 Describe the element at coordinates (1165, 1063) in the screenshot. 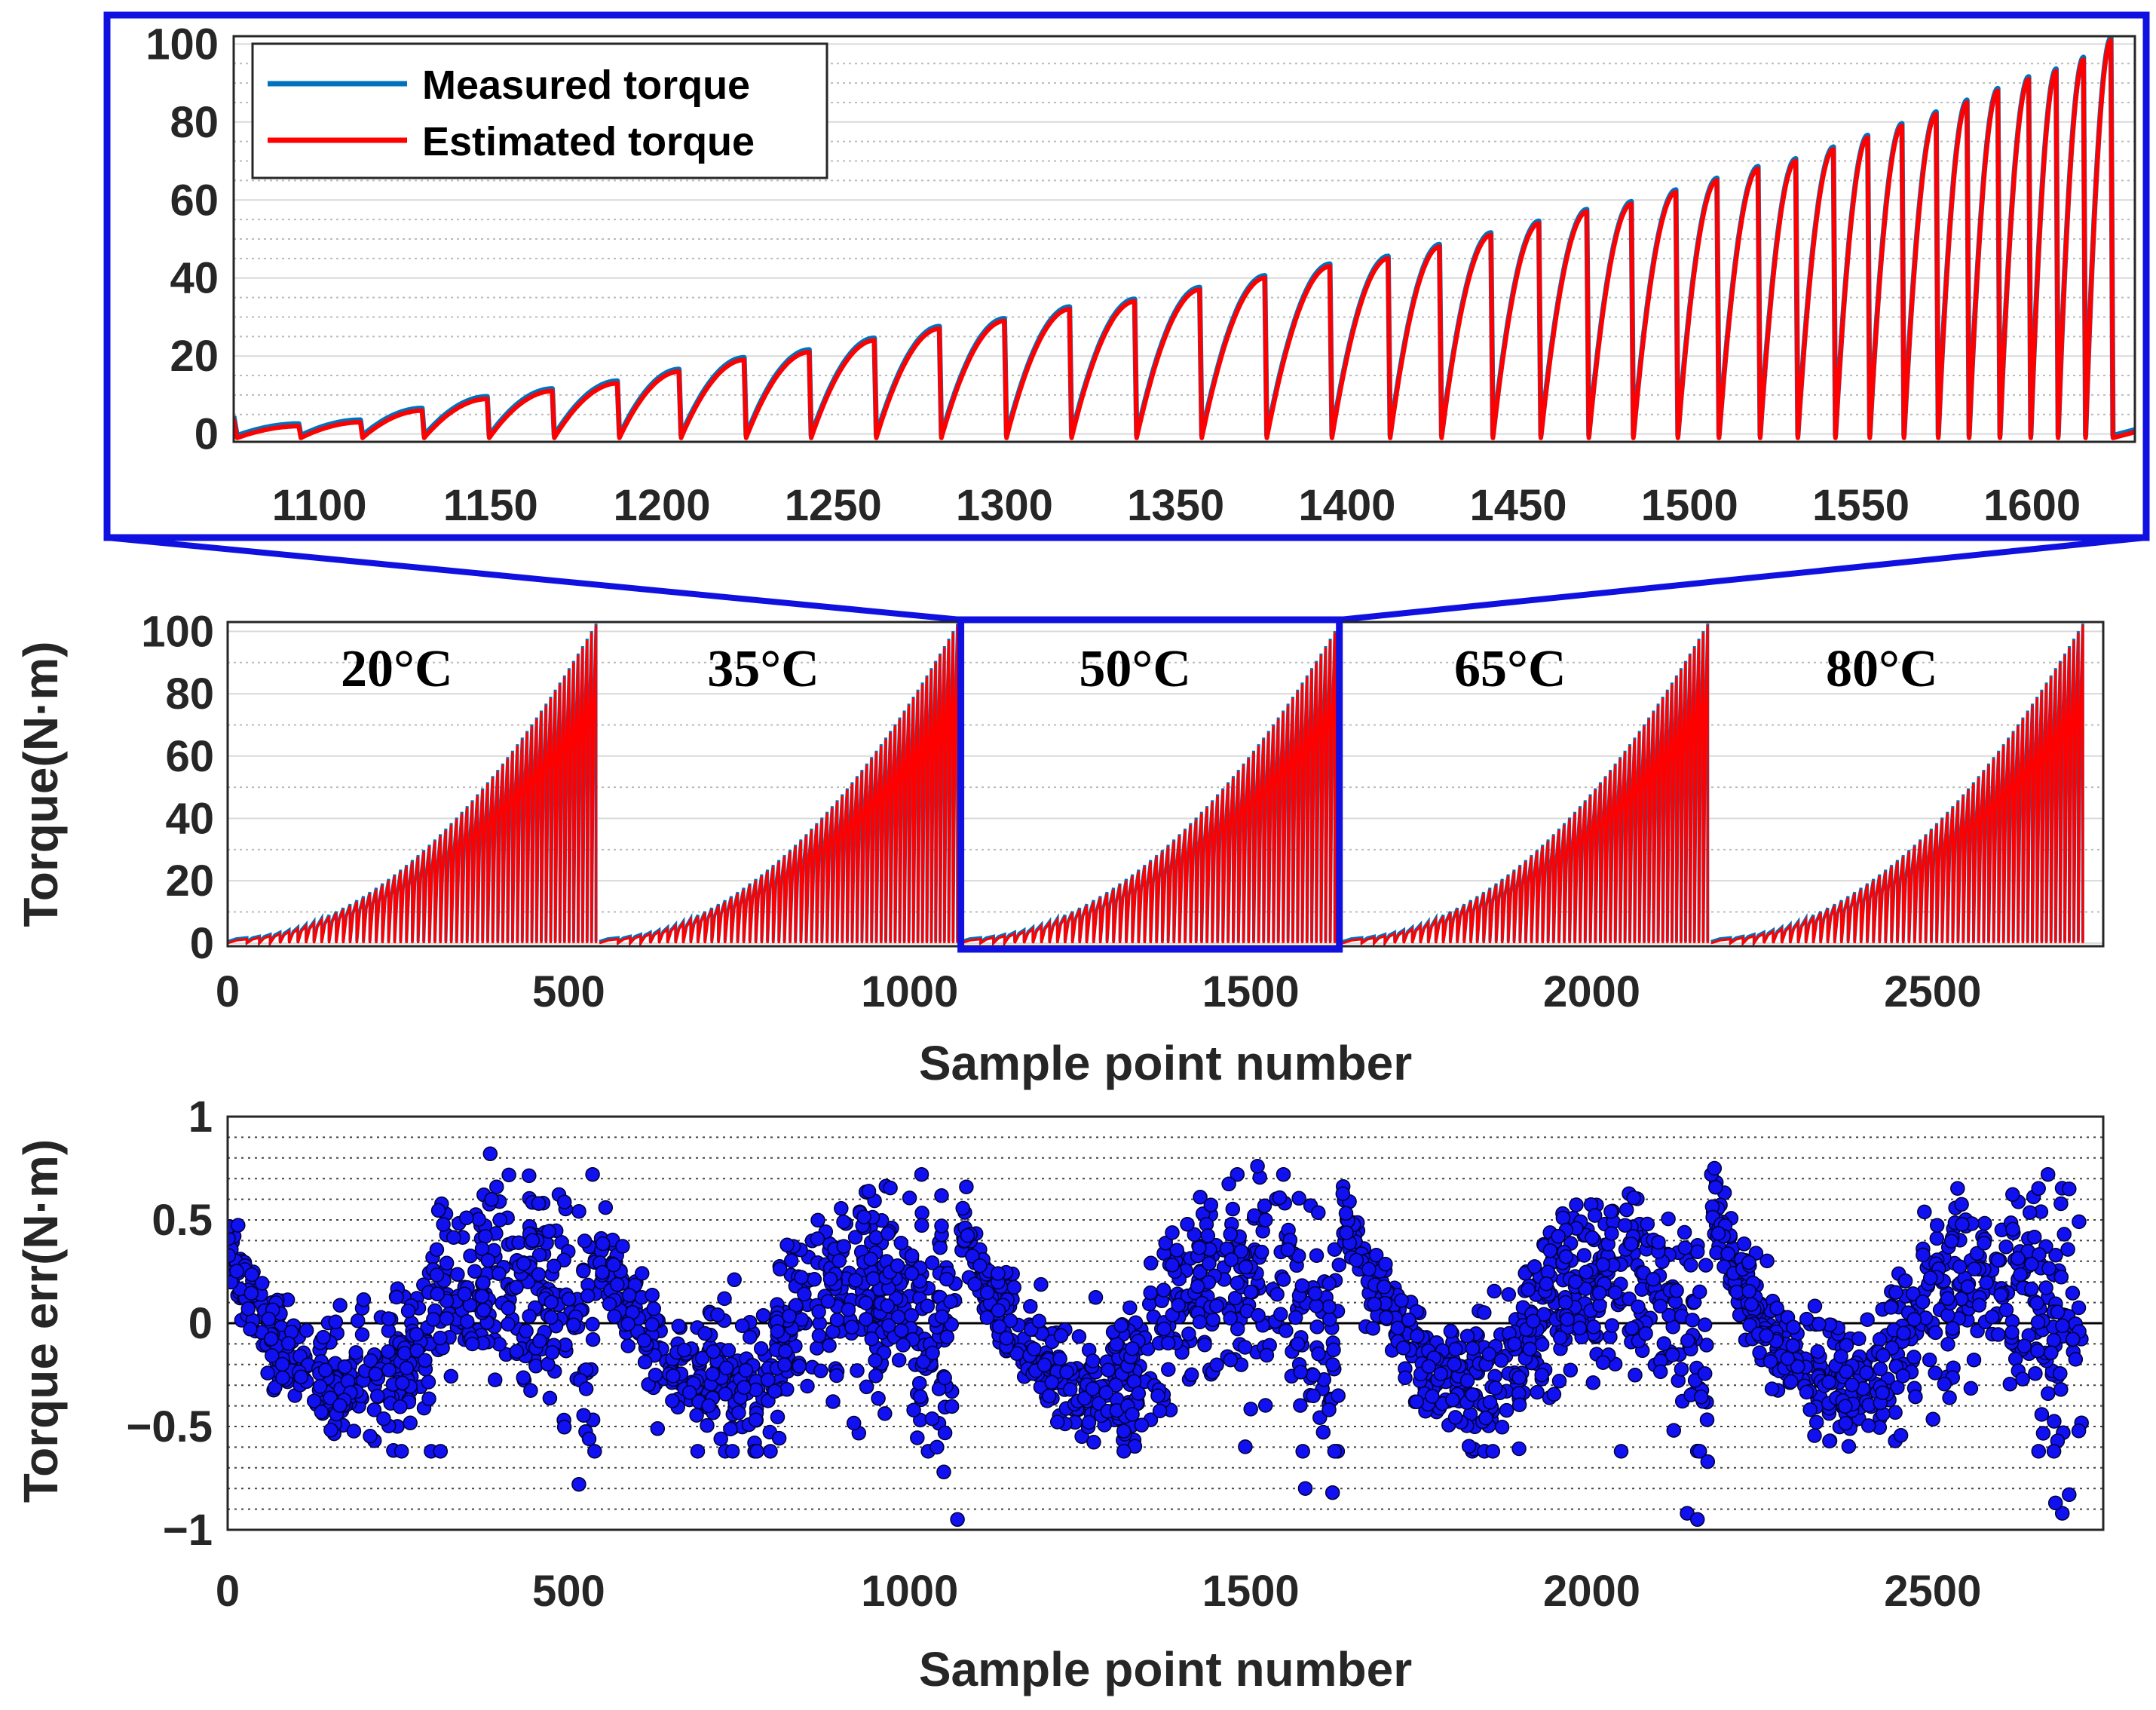

I see `full-xlabel: Sample point number` at that location.